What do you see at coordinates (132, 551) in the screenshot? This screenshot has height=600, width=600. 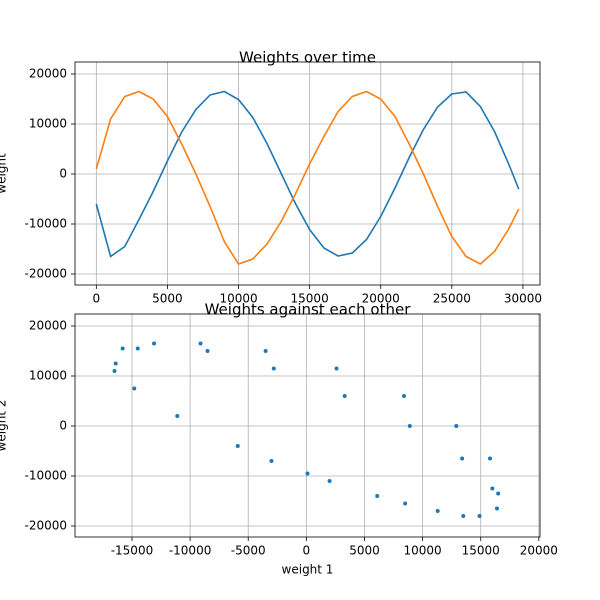 I see `x-tick-label: -15000` at bounding box center [132, 551].